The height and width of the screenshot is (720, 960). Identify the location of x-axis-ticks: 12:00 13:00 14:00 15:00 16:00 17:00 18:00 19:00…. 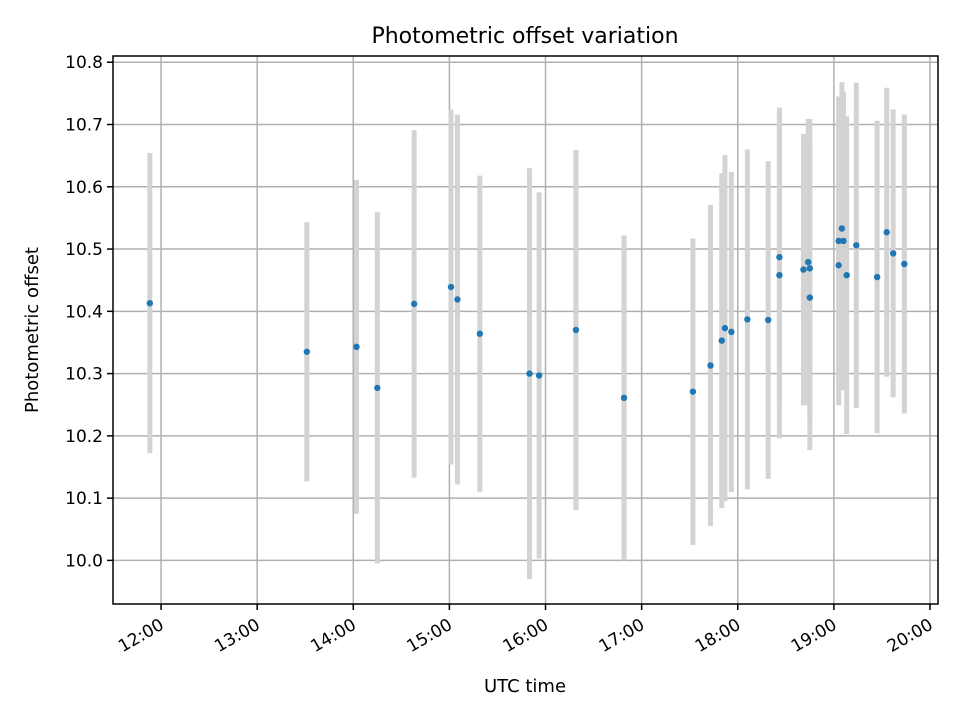
(525, 630).